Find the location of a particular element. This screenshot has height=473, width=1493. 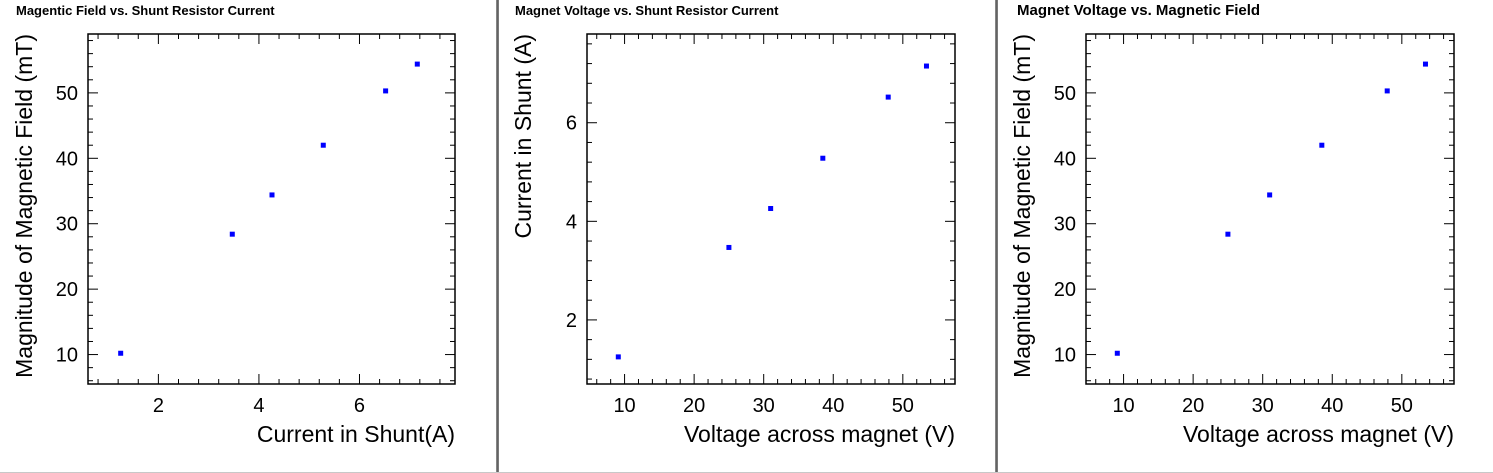

y-tick-label: 2 is located at coordinates (571, 321).